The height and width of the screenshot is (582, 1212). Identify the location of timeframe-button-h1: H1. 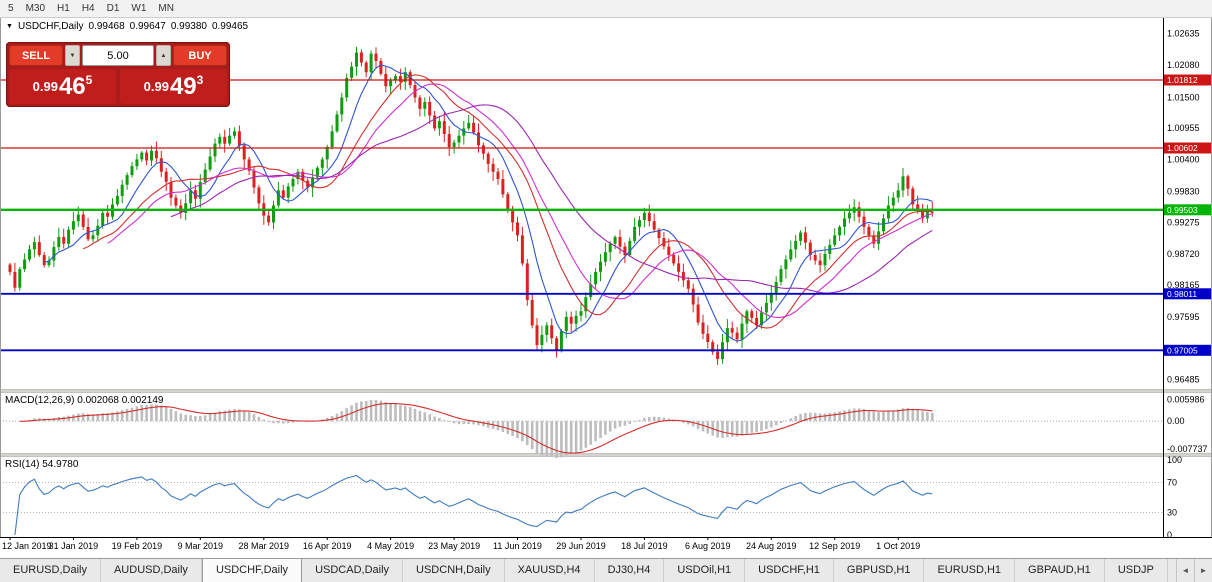
(63, 8).